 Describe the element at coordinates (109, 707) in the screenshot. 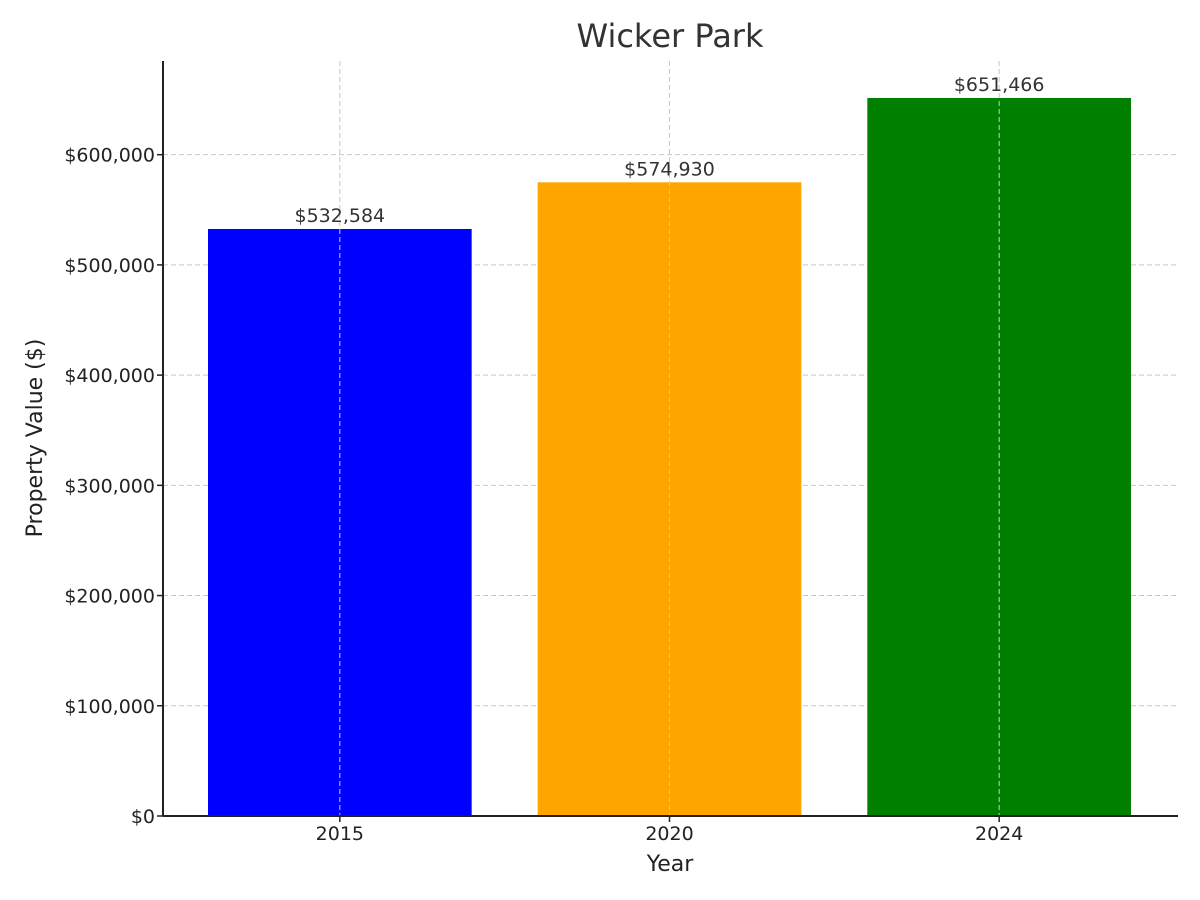

I see `y-tick-label: $100,000` at that location.